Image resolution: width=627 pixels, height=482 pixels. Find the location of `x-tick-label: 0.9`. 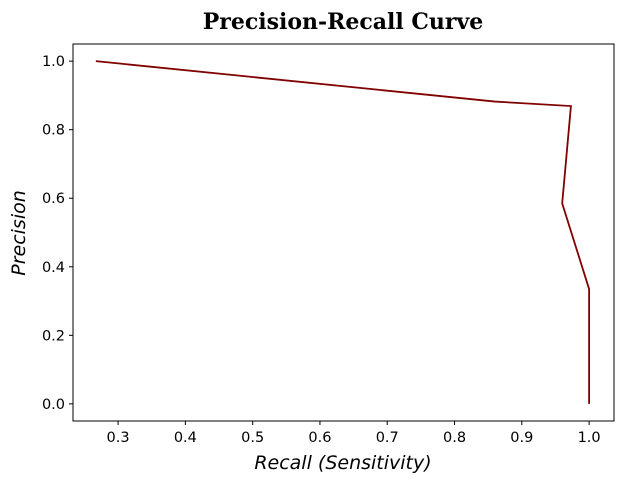

x-tick-label: 0.9 is located at coordinates (521, 438).